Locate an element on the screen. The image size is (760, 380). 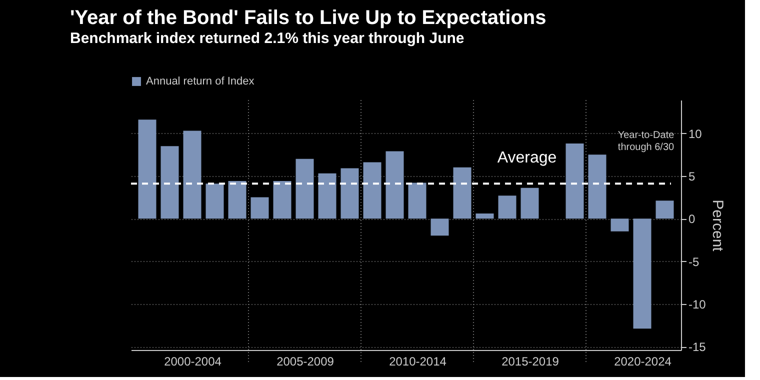
y-tick-label: 10 is located at coordinates (695, 133).